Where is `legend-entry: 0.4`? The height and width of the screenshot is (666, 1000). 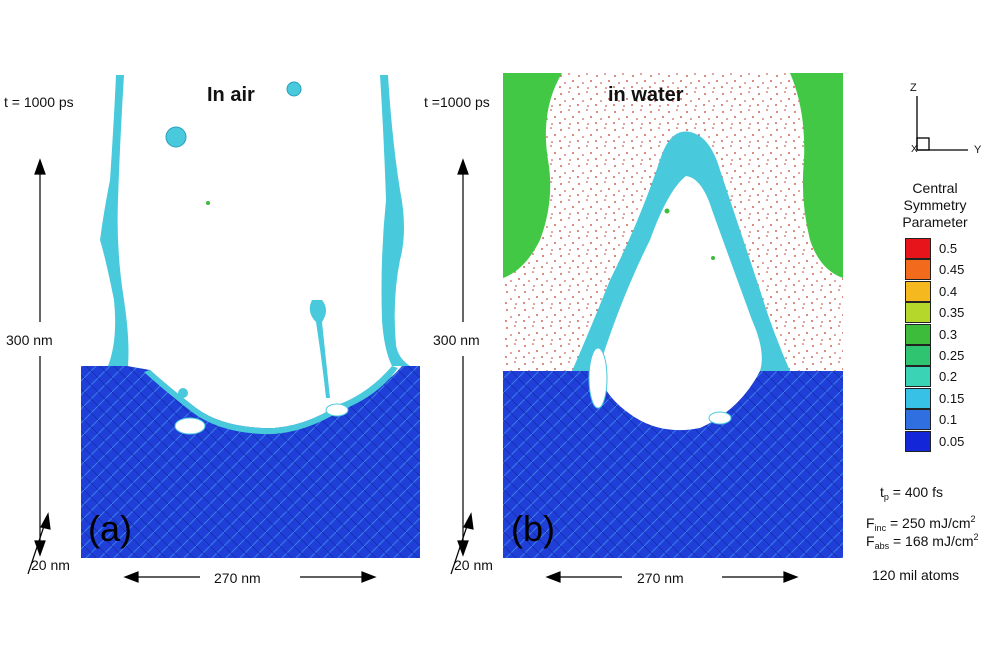
legend-entry: 0.4 is located at coordinates (950, 291).